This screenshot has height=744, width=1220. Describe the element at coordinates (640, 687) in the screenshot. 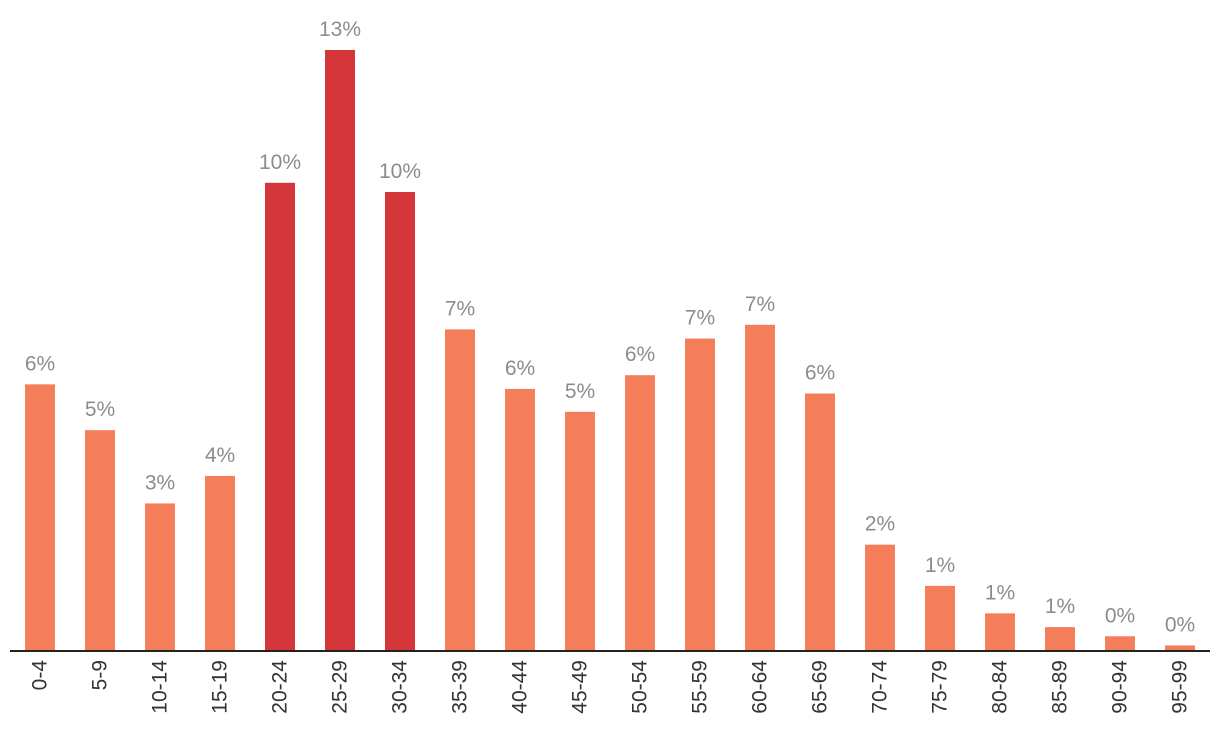

I see `x-tick-label-50-54: 50-54` at that location.